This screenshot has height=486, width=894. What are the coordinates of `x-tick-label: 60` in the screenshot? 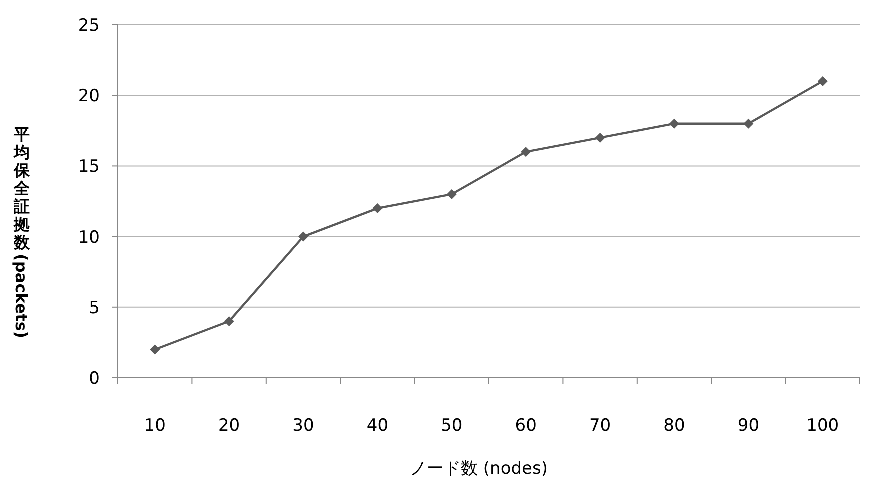 It's located at (526, 426).